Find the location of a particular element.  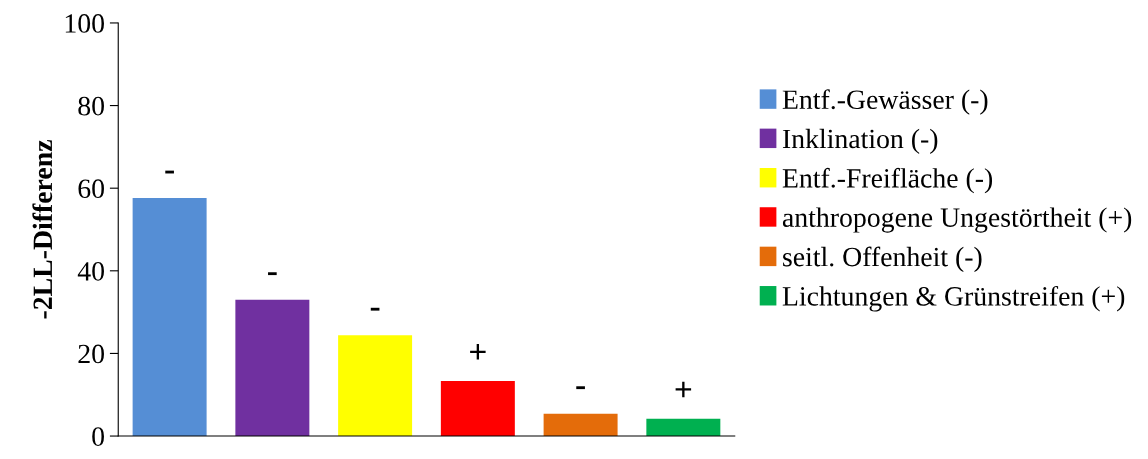

y-tick-label: 60 is located at coordinates (91, 189).